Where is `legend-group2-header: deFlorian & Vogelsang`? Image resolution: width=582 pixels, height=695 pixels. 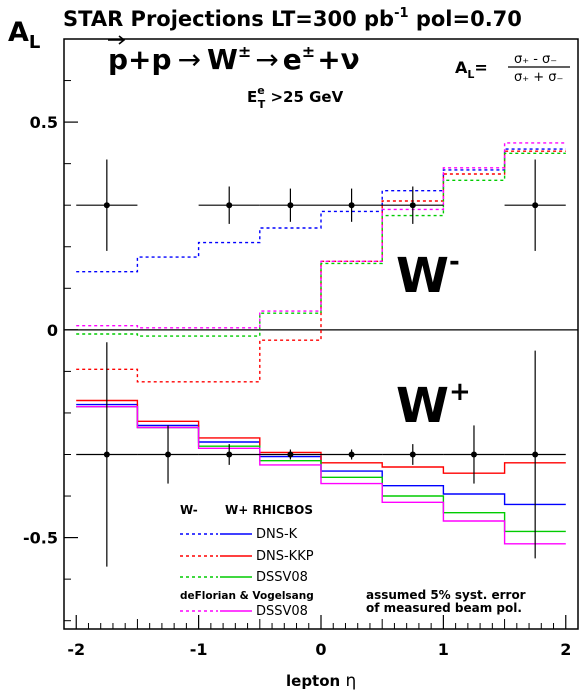 legend-group2-header: deFlorian & Vogelsang is located at coordinates (247, 596).